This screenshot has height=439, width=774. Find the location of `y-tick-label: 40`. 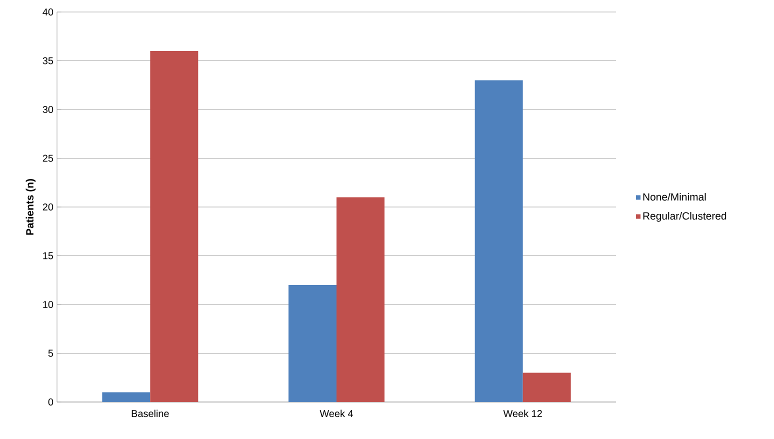

y-tick-label: 40 is located at coordinates (48, 12).